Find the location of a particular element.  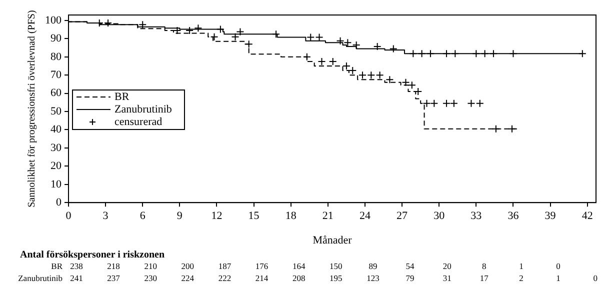

y-tick-label: 100 is located at coordinates (53, 20).